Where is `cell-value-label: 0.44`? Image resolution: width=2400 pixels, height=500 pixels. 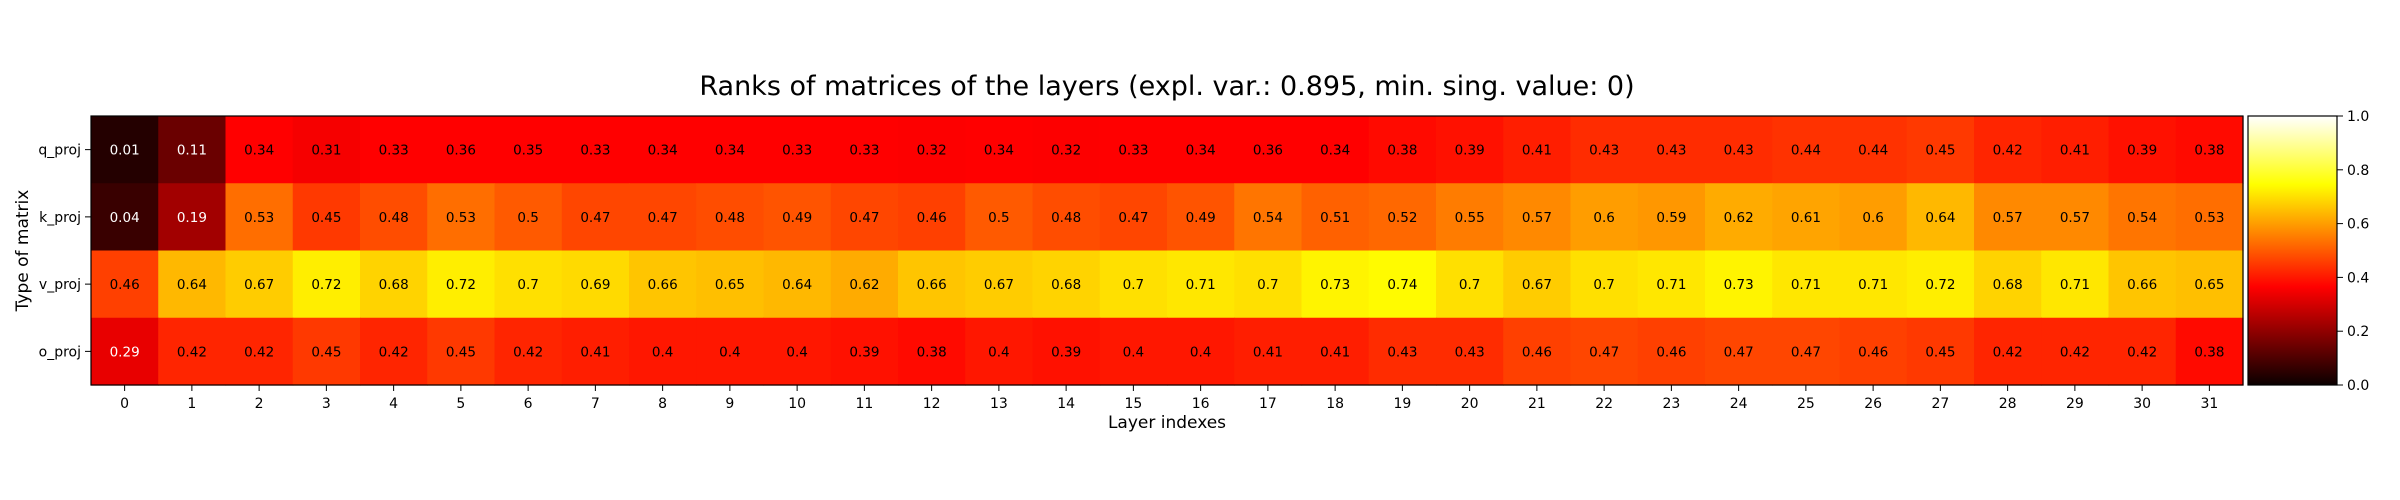 cell-value-label: 0.44 is located at coordinates (1806, 151).